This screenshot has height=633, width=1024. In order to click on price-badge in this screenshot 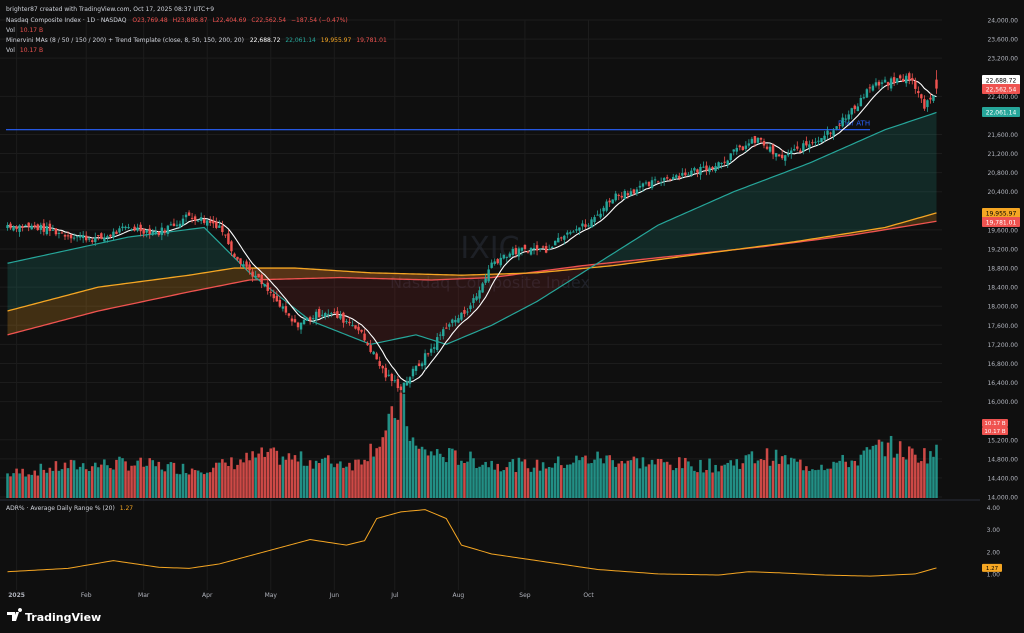, I will do `click(1001, 222)`.